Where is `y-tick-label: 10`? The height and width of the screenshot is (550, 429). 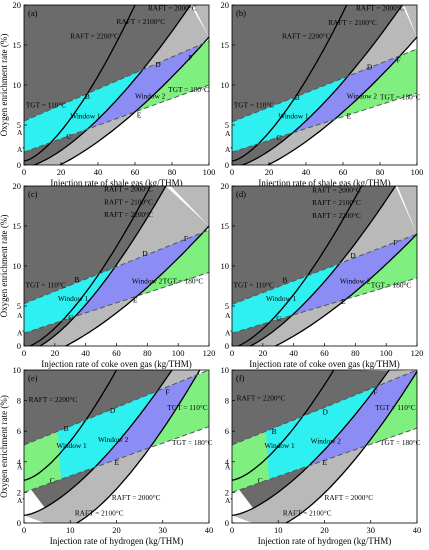
y-tick-label: 10 is located at coordinates (225, 370).